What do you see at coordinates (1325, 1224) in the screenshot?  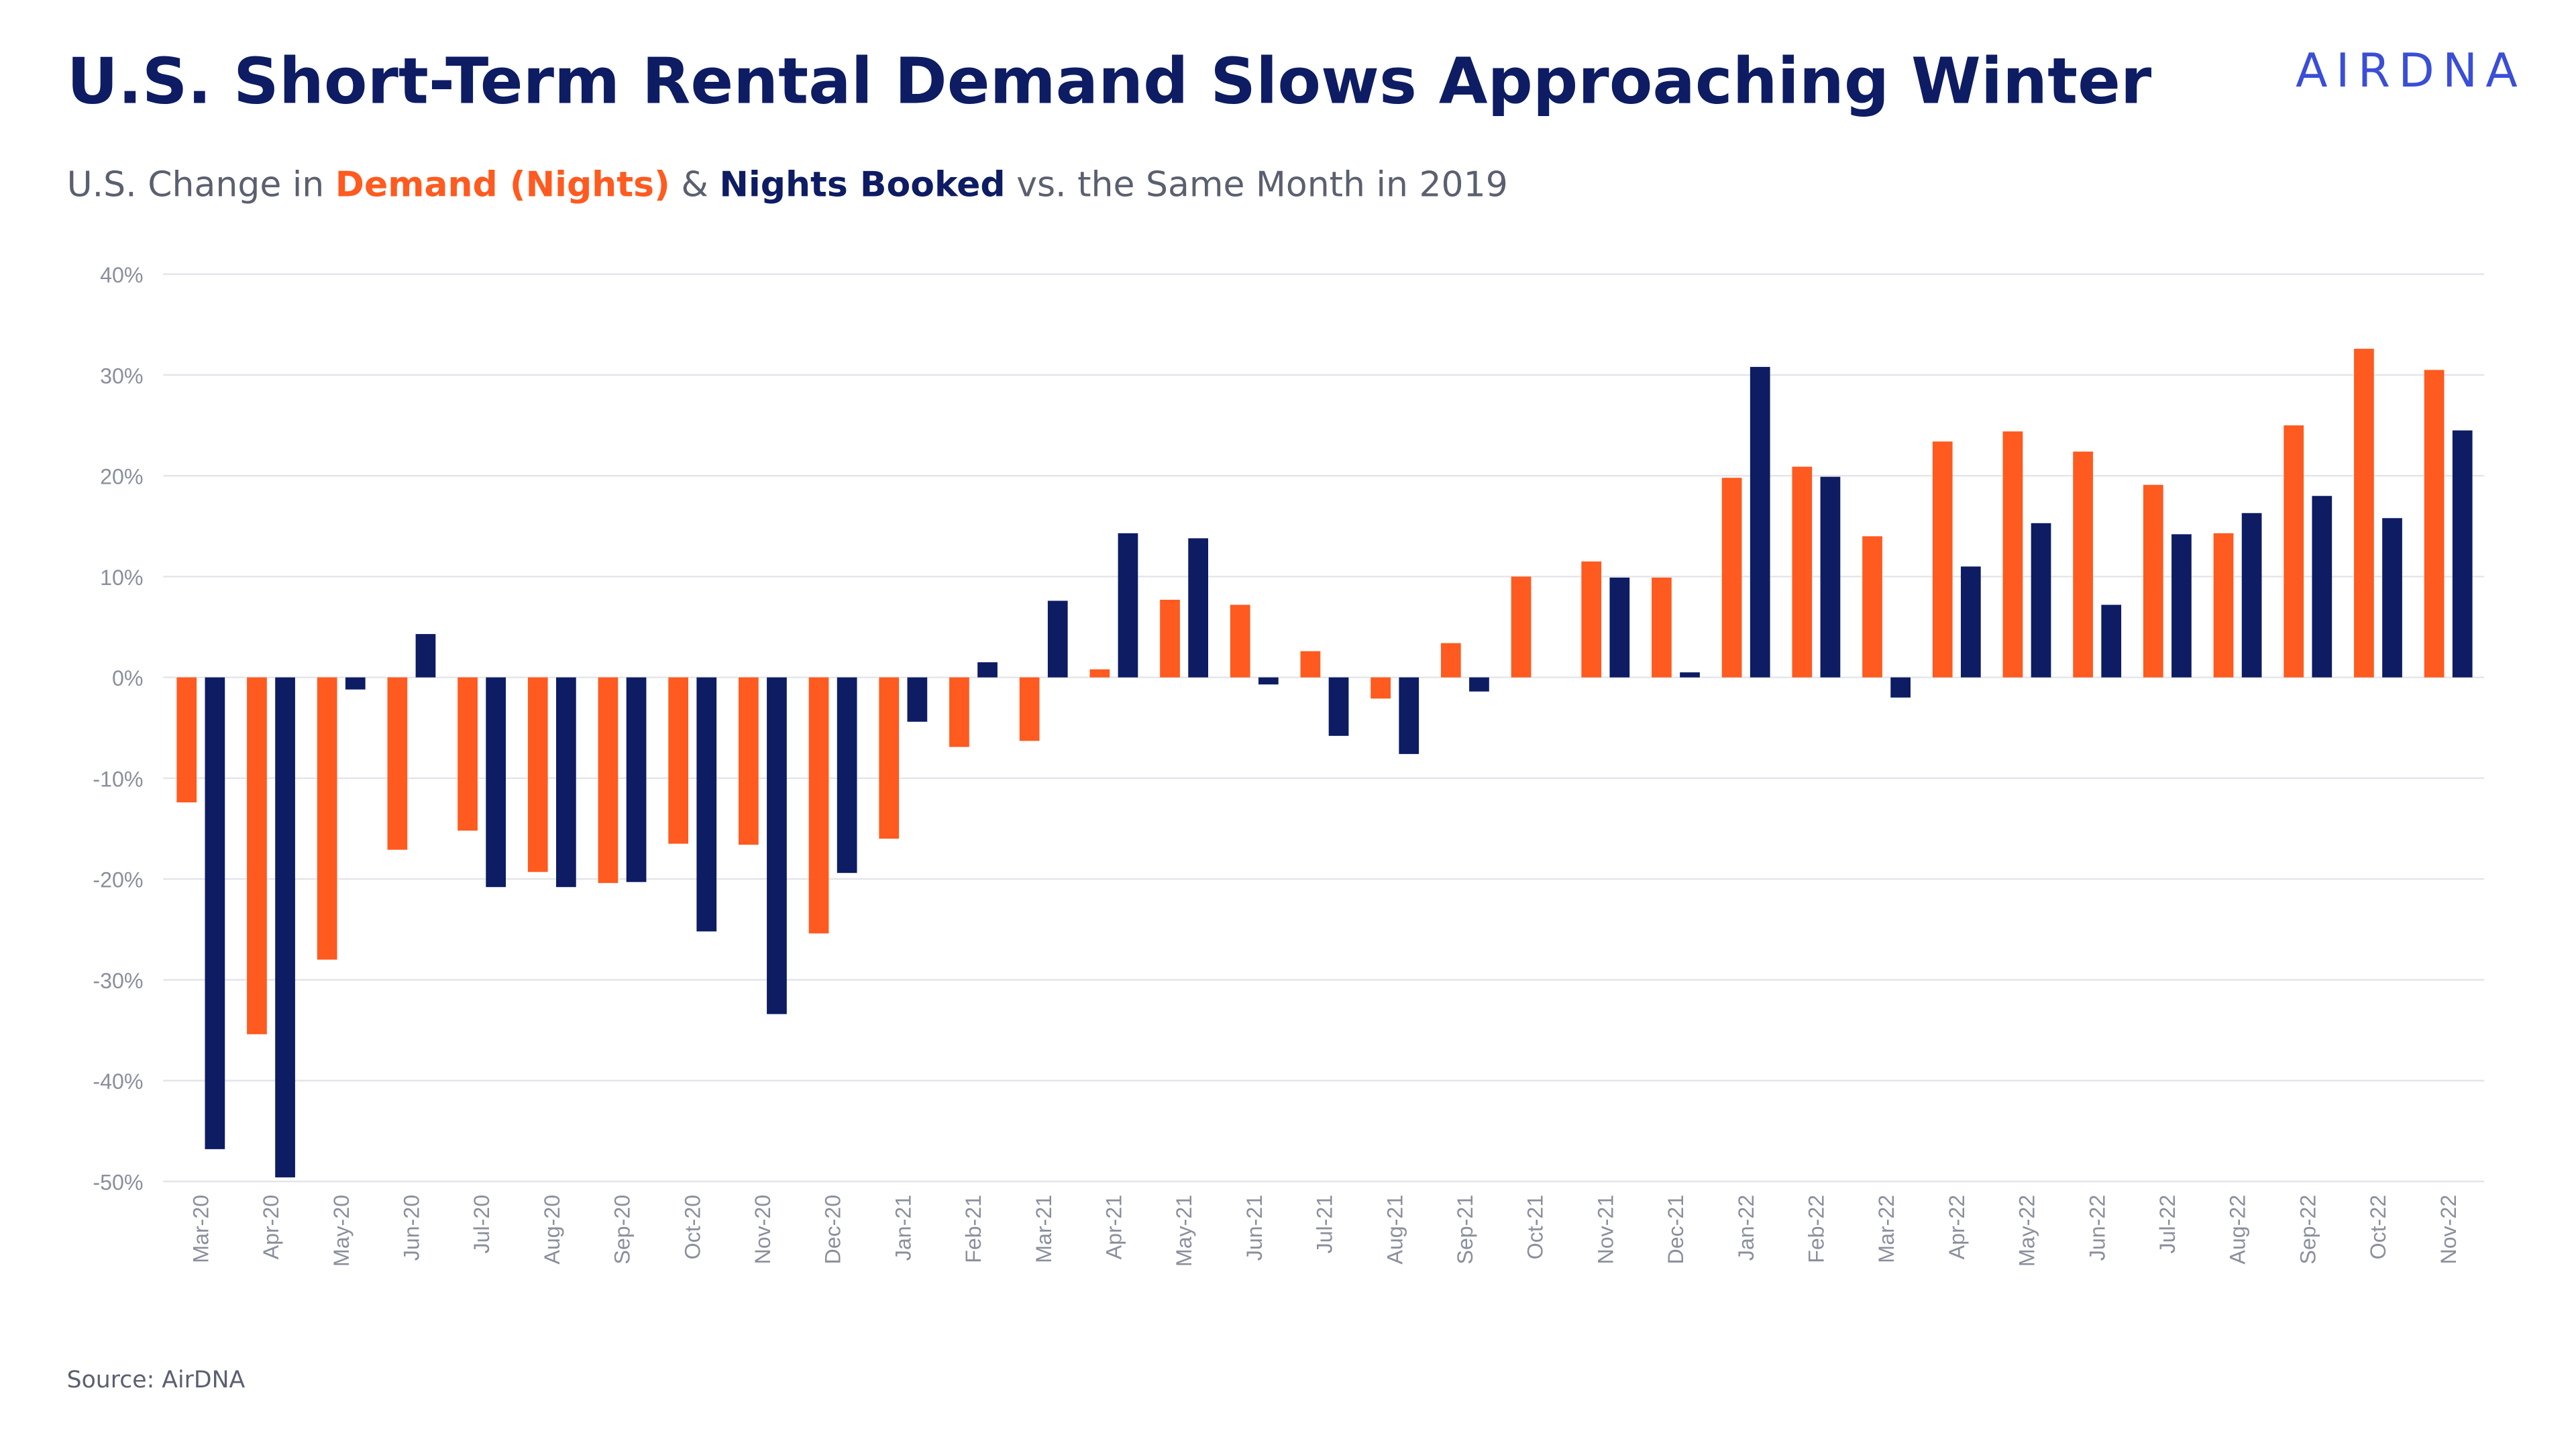 I see `x-tick-label: Jul-21` at bounding box center [1325, 1224].